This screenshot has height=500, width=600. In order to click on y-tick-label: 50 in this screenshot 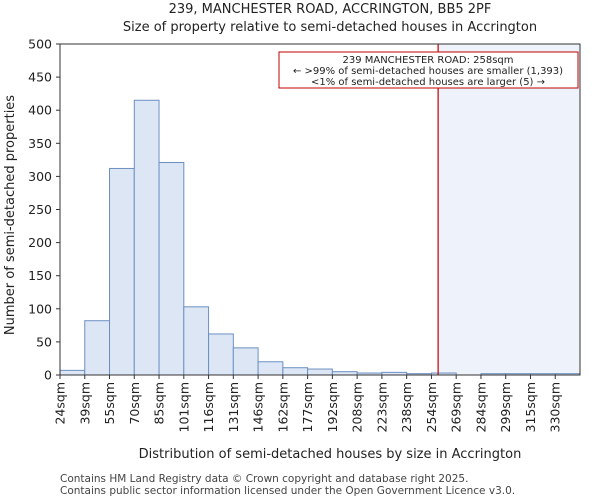, I will do `click(44, 341)`.